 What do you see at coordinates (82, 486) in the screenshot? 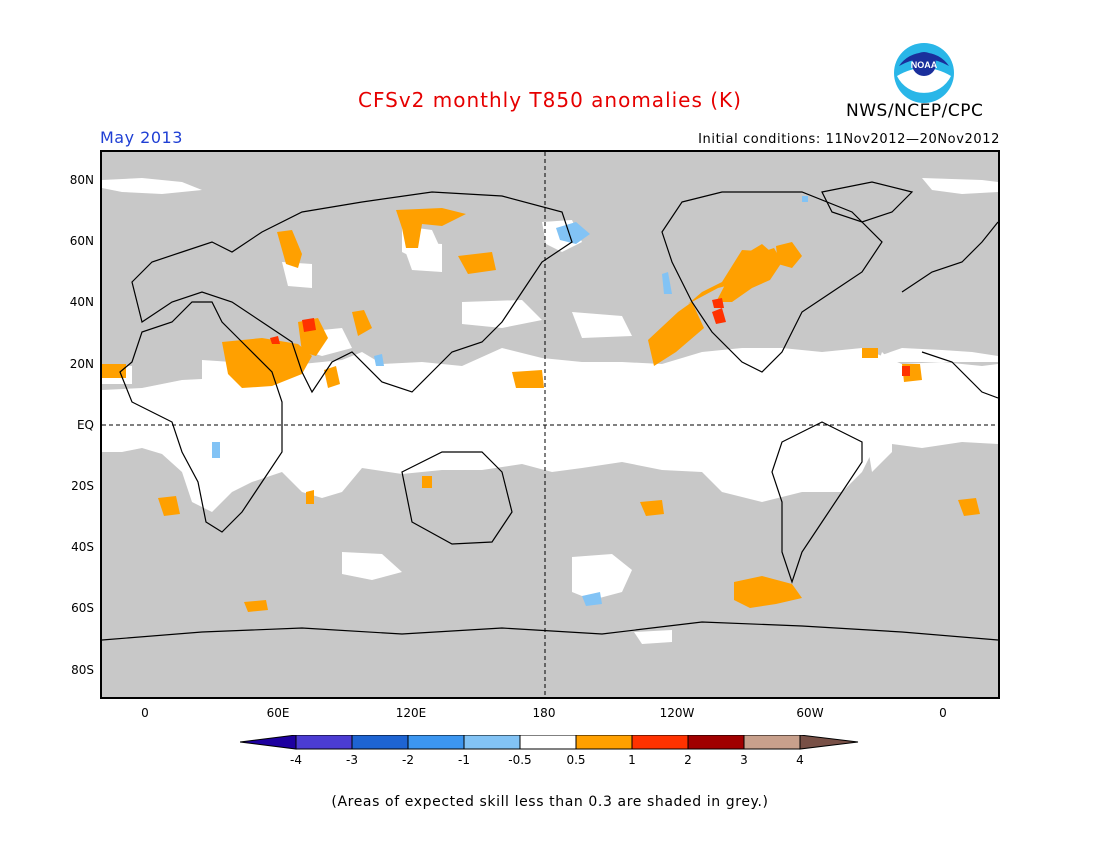
I see `lat-label: 20S` at bounding box center [82, 486].